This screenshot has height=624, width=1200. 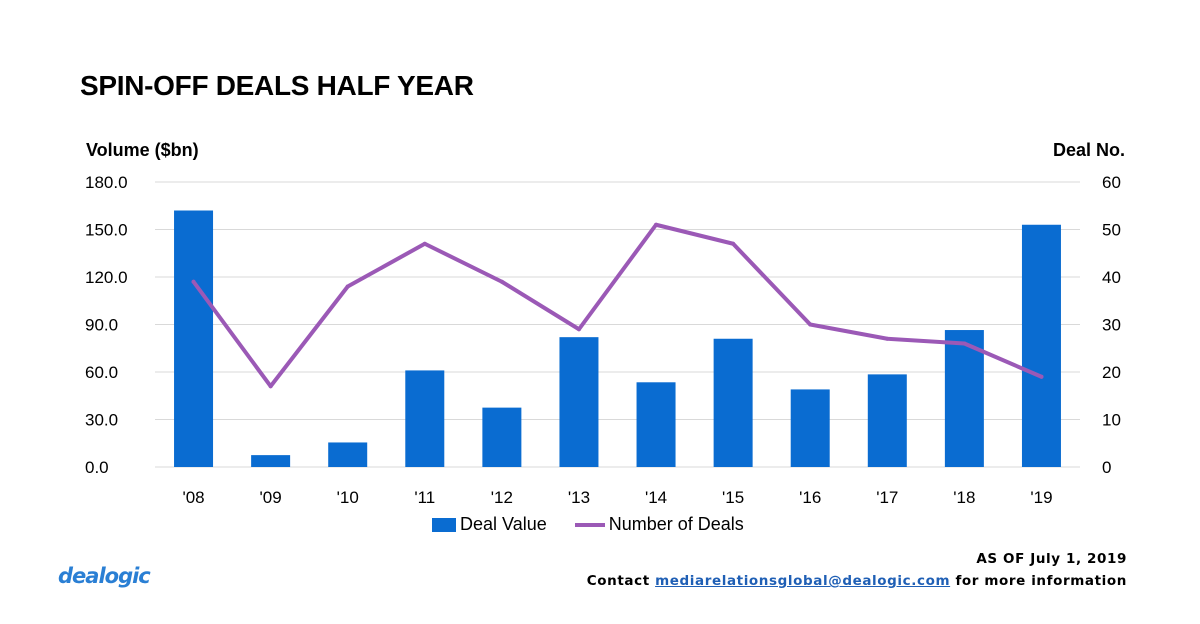 I want to click on chart-title: SPIN-OFF DEALS HALF YEAR, so click(x=277, y=85).